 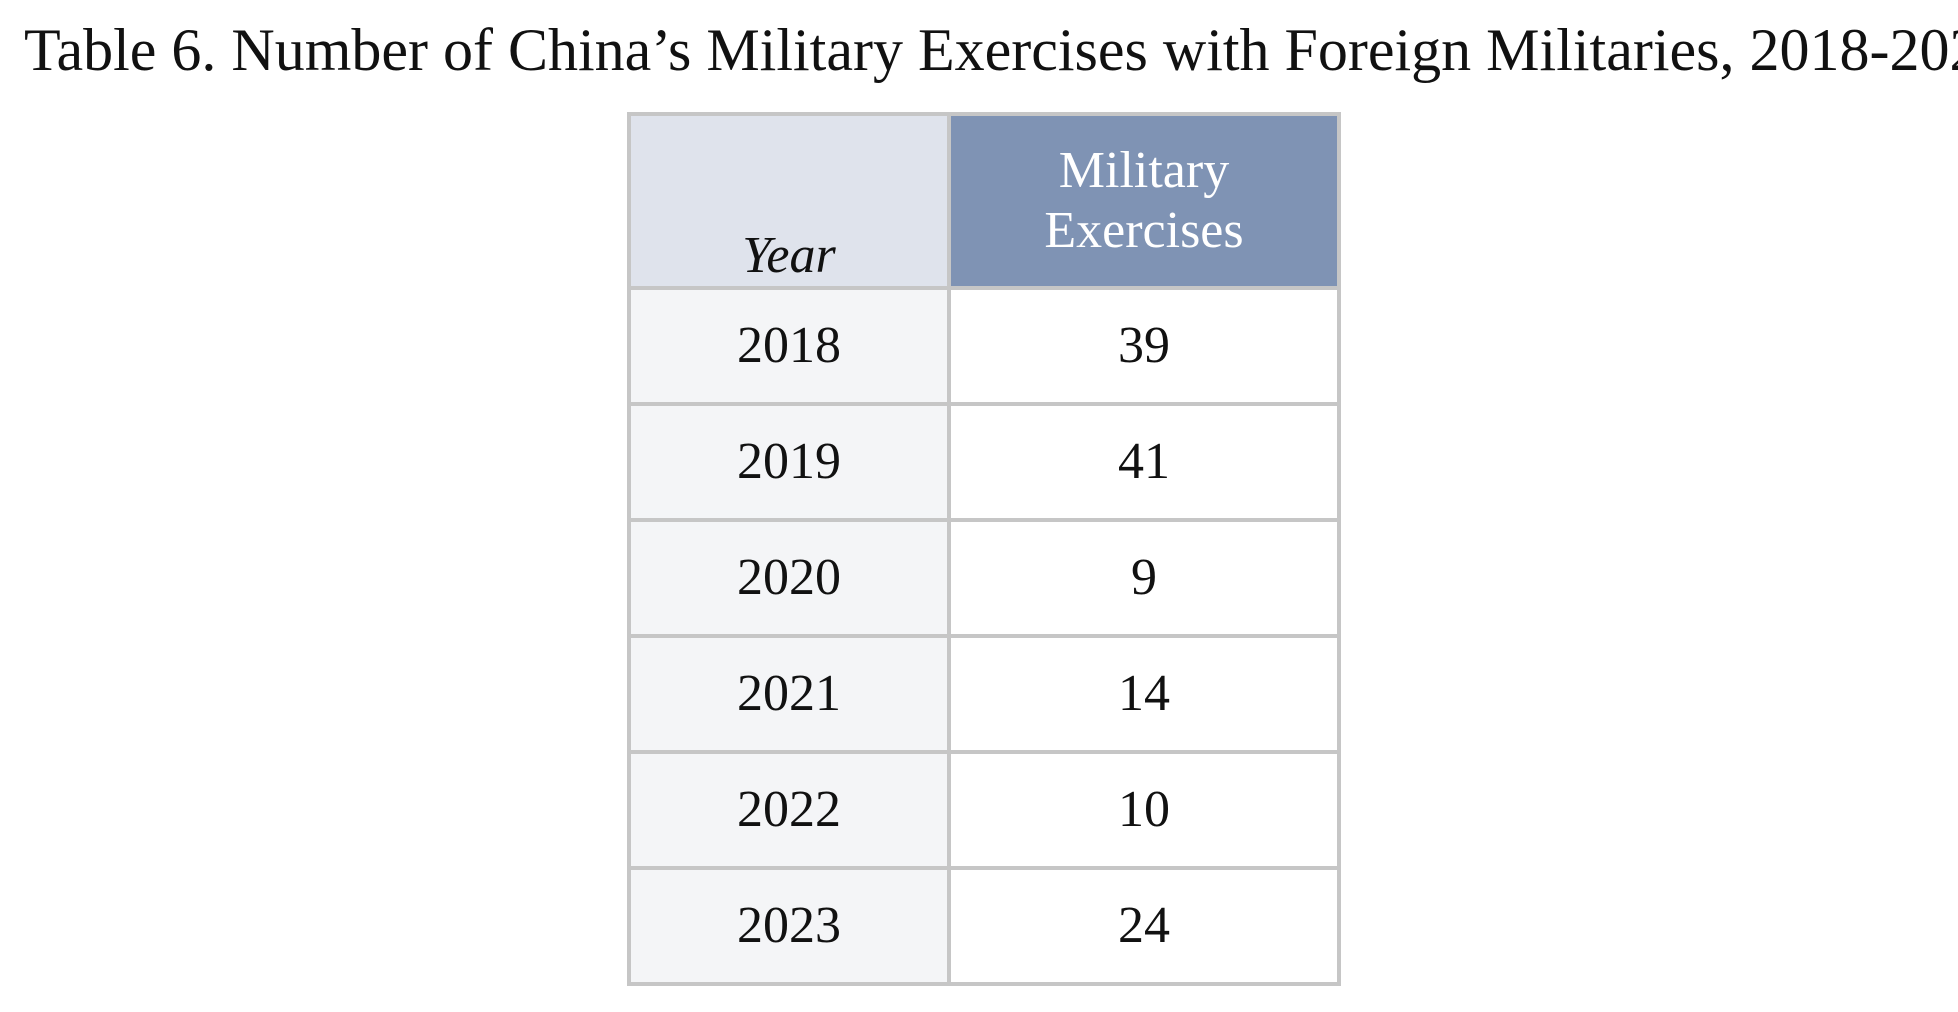 I want to click on year-cell: 2019, so click(x=789, y=462).